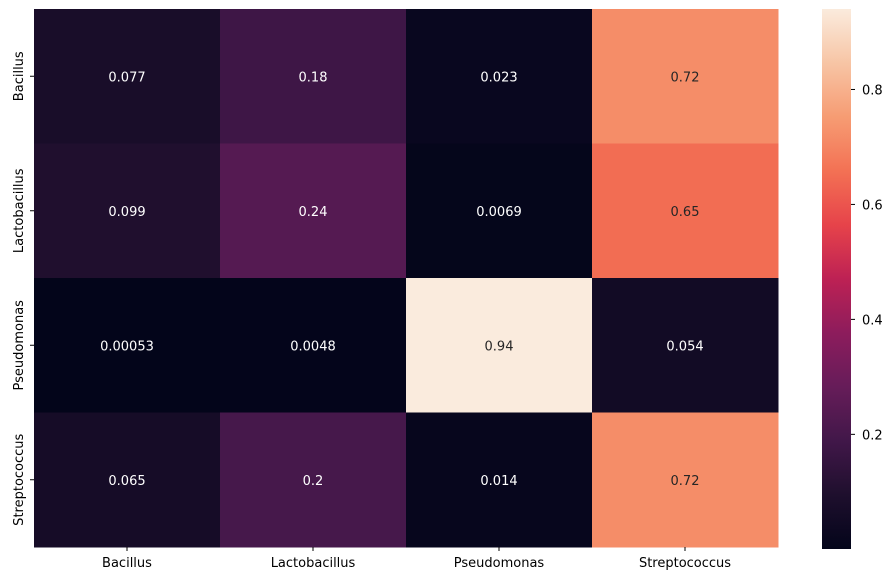 The height and width of the screenshot is (582, 892). I want to click on colorbar-tick-label: 0.8, so click(872, 90).